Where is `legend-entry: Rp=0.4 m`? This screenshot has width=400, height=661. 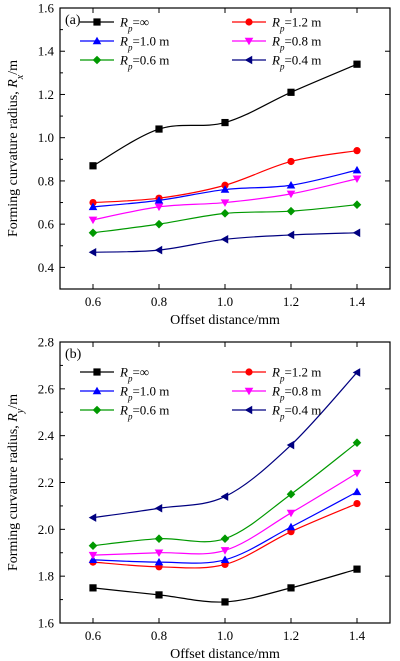 legend-entry: Rp=0.4 m is located at coordinates (276, 62).